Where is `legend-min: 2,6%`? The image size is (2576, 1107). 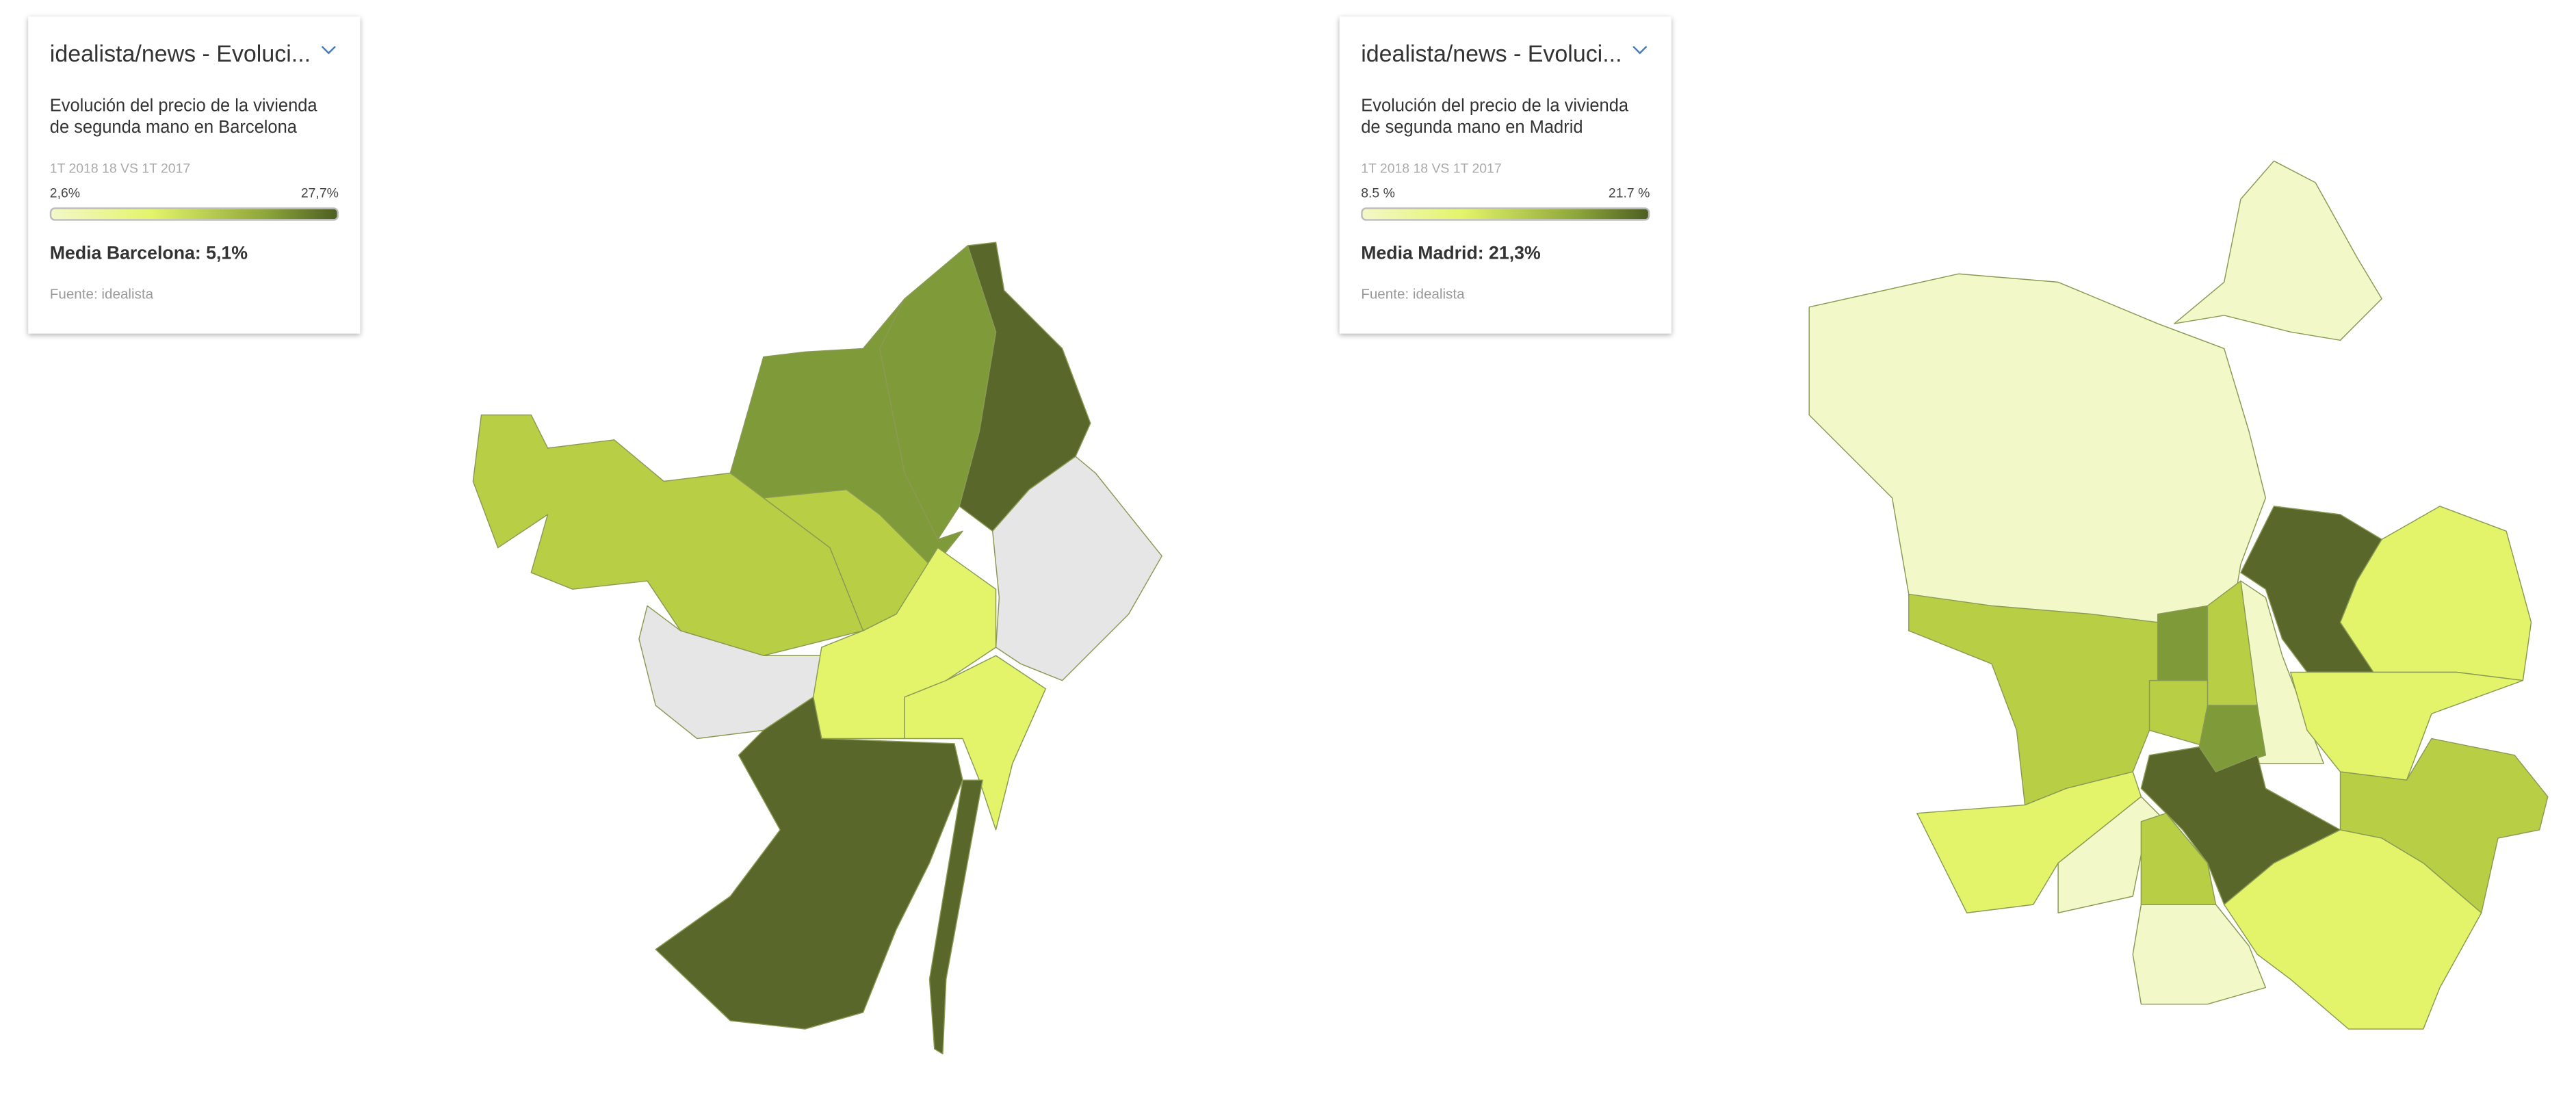 legend-min: 2,6% is located at coordinates (65, 193).